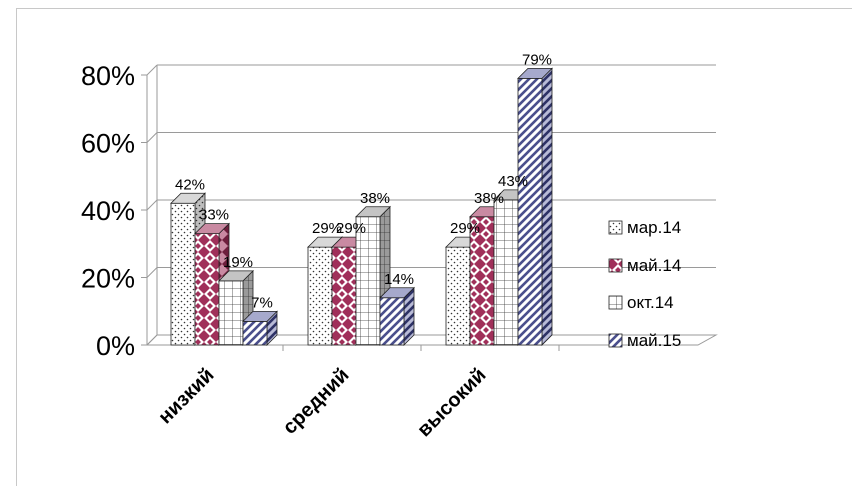 The image size is (852, 486). What do you see at coordinates (547, 206) in the screenshot?
I see `bar-side` at bounding box center [547, 206].